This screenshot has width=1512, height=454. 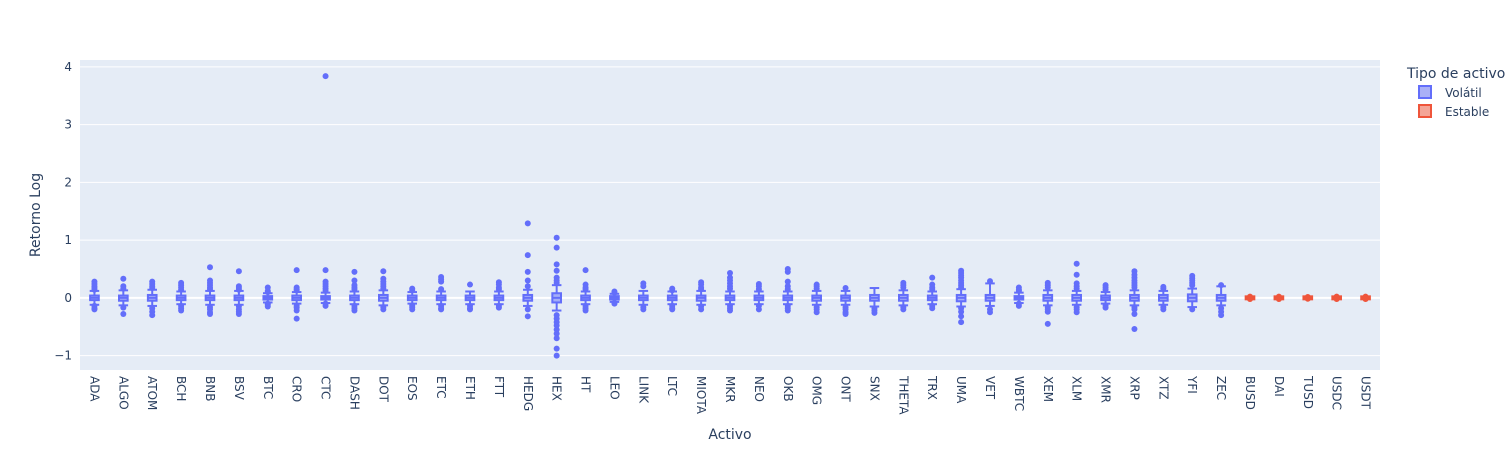 I want to click on box-atom, so click(x=152, y=298).